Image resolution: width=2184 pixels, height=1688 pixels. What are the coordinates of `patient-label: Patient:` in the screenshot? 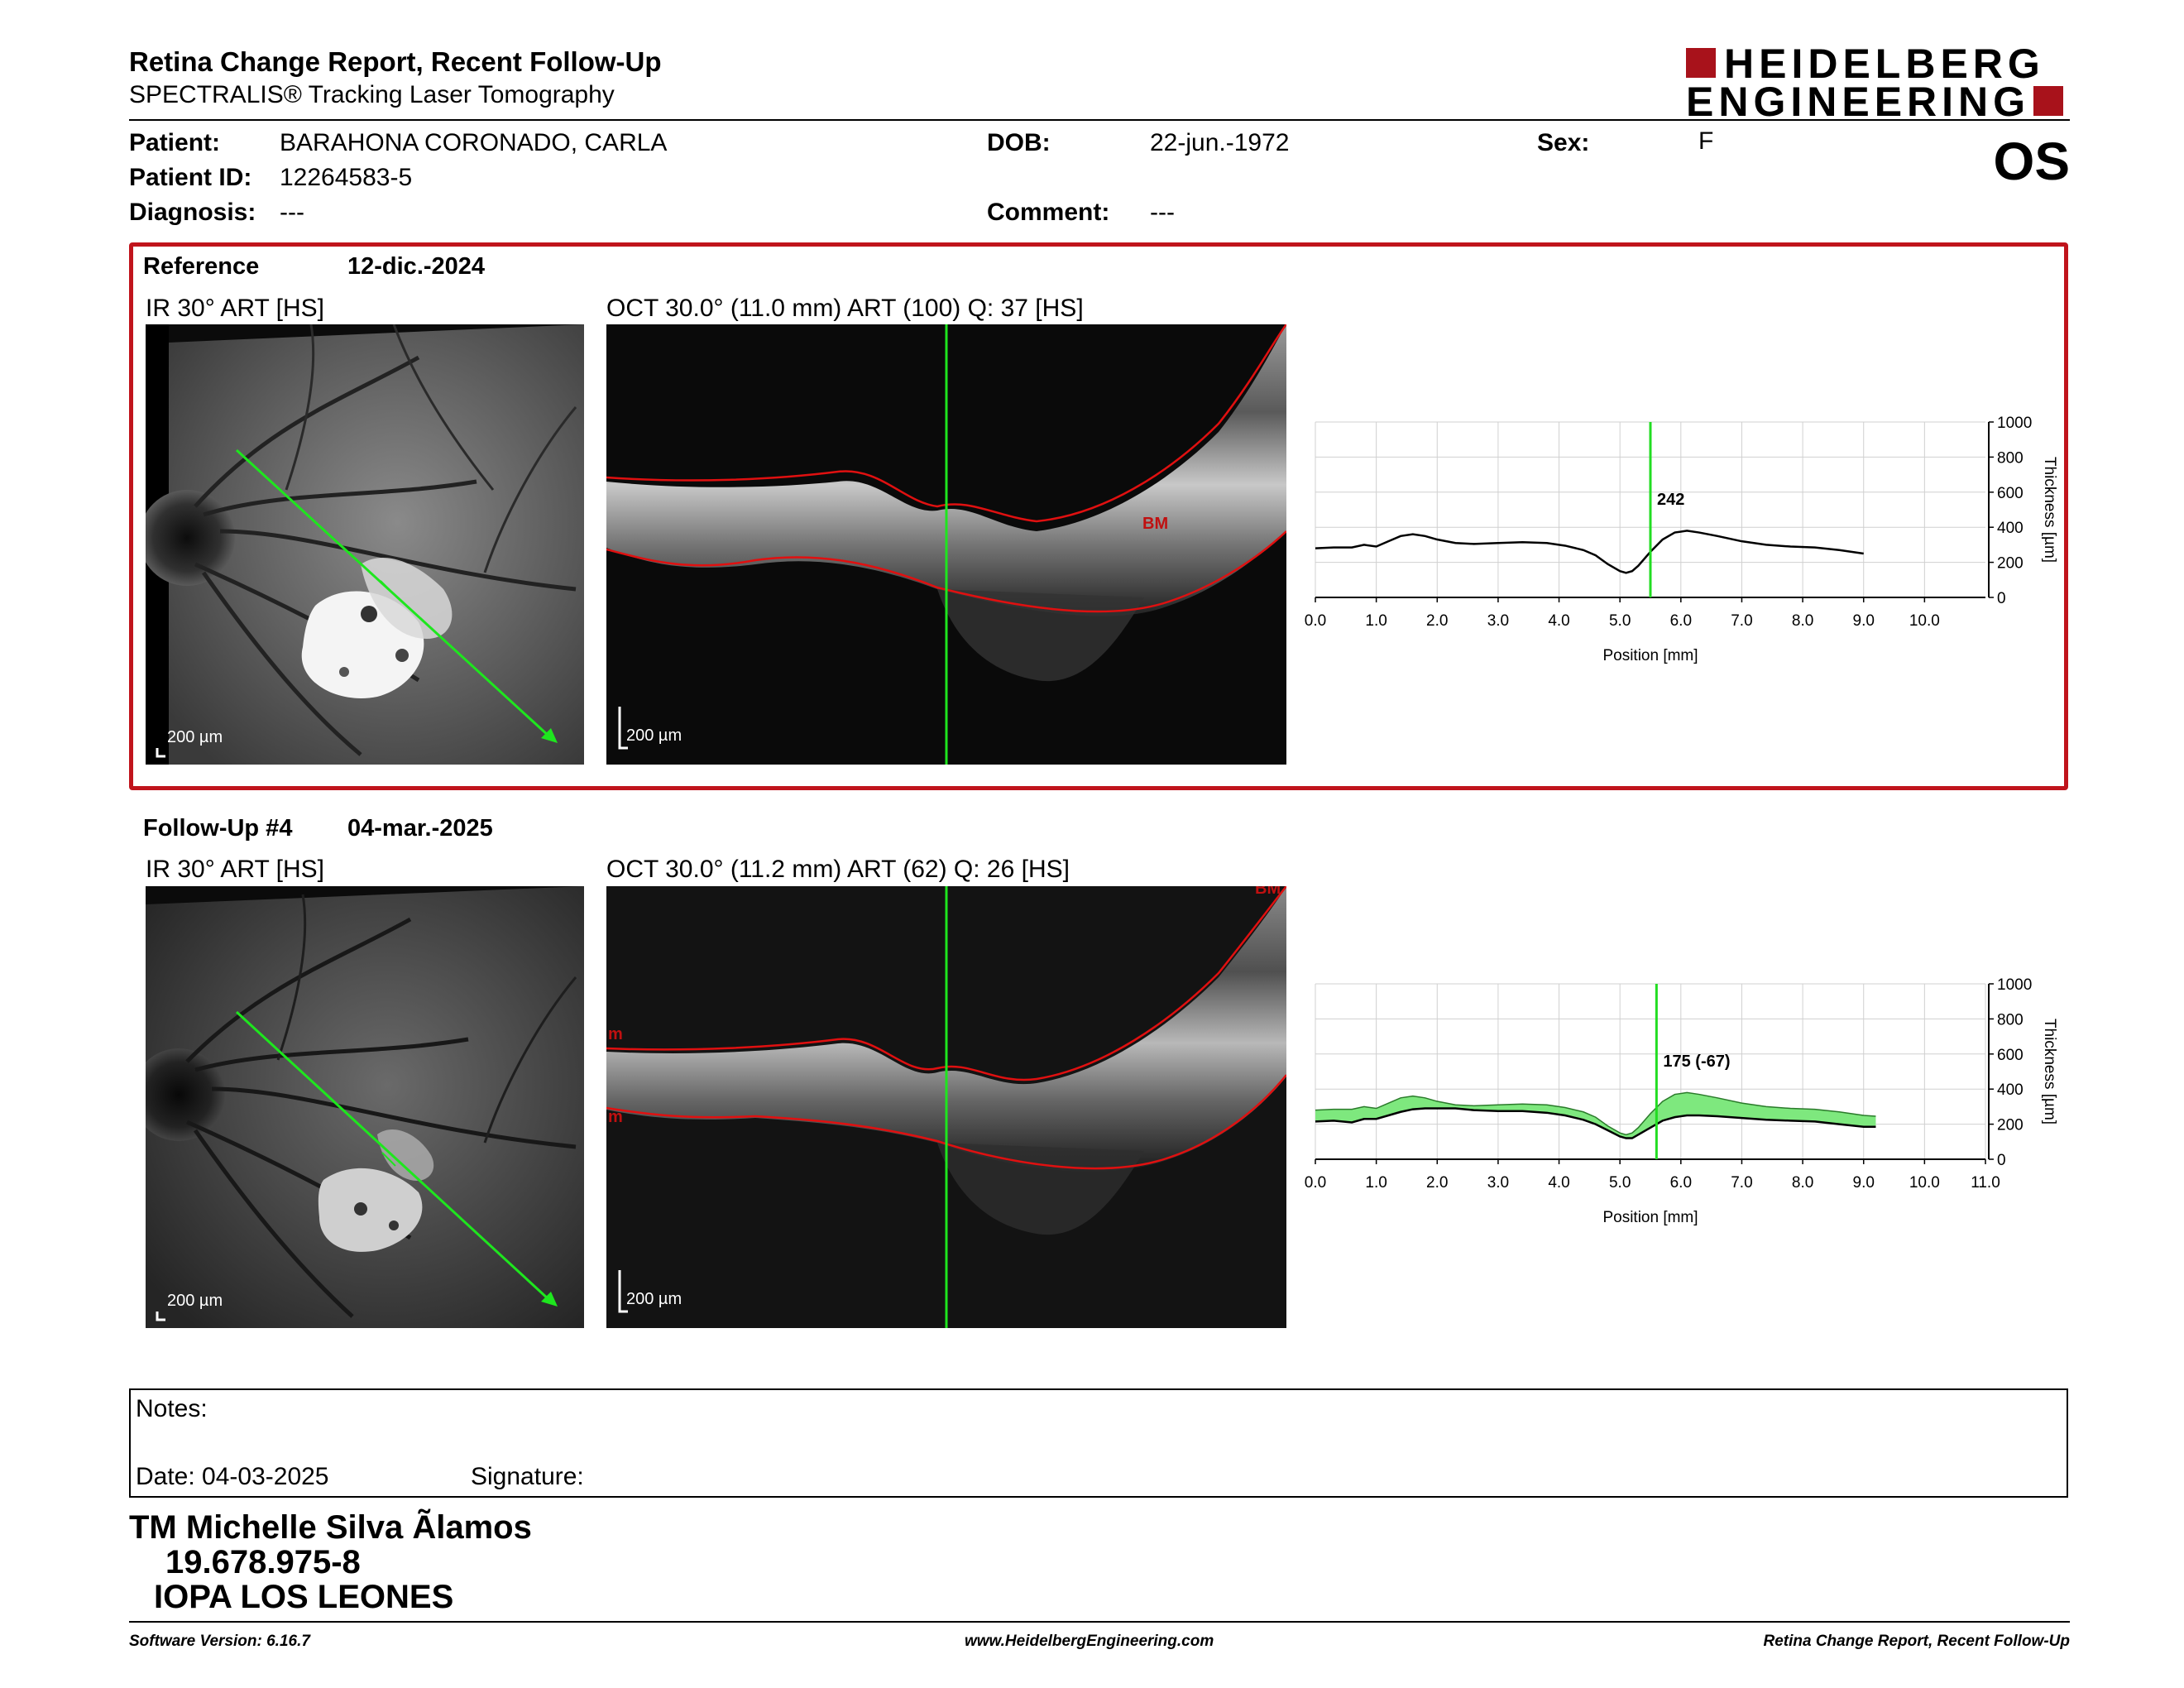 It's located at (175, 142).